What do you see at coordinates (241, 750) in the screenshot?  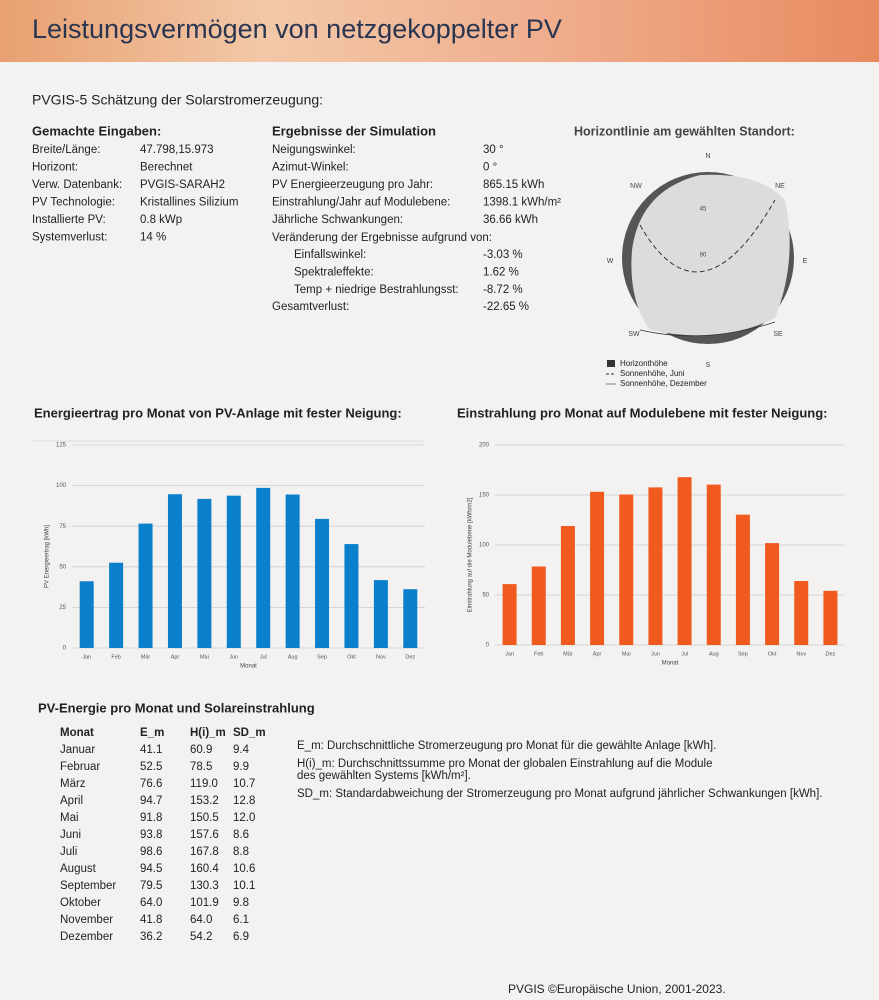 I see `table-cell: 9.4` at bounding box center [241, 750].